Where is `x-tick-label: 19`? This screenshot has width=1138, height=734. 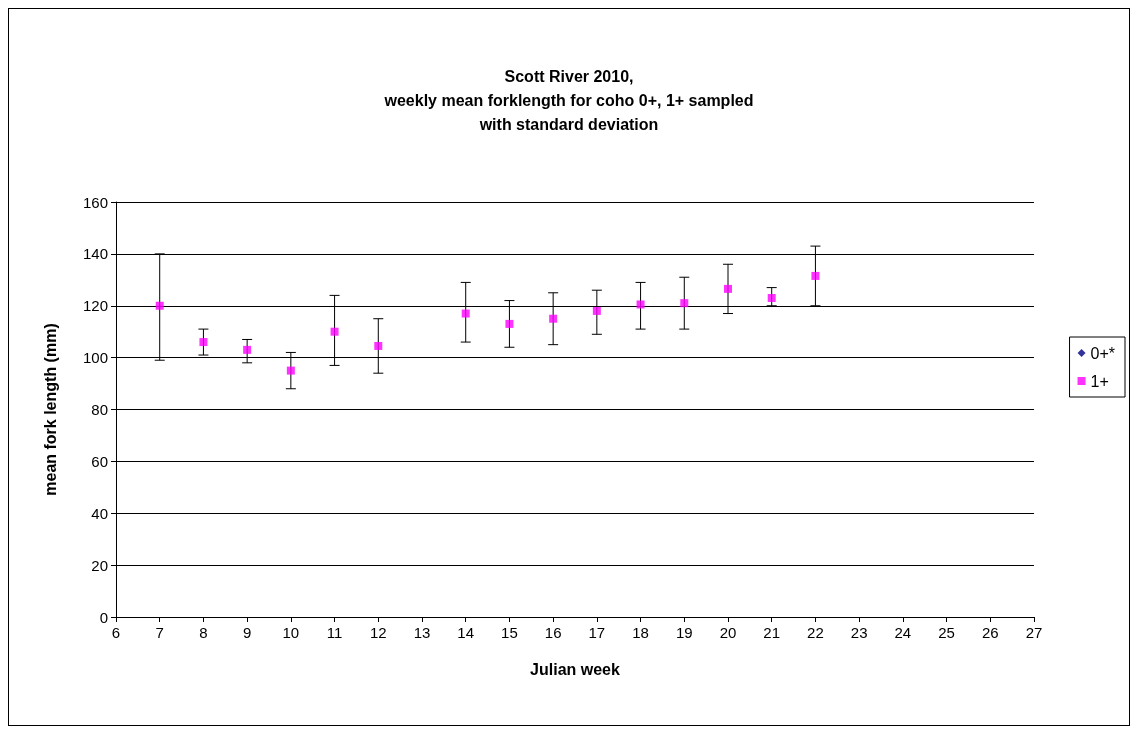 x-tick-label: 19 is located at coordinates (684, 632).